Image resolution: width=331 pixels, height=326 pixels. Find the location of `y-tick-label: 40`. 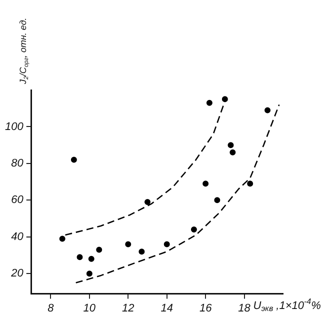

y-tick-label: 40 is located at coordinates (17, 236).